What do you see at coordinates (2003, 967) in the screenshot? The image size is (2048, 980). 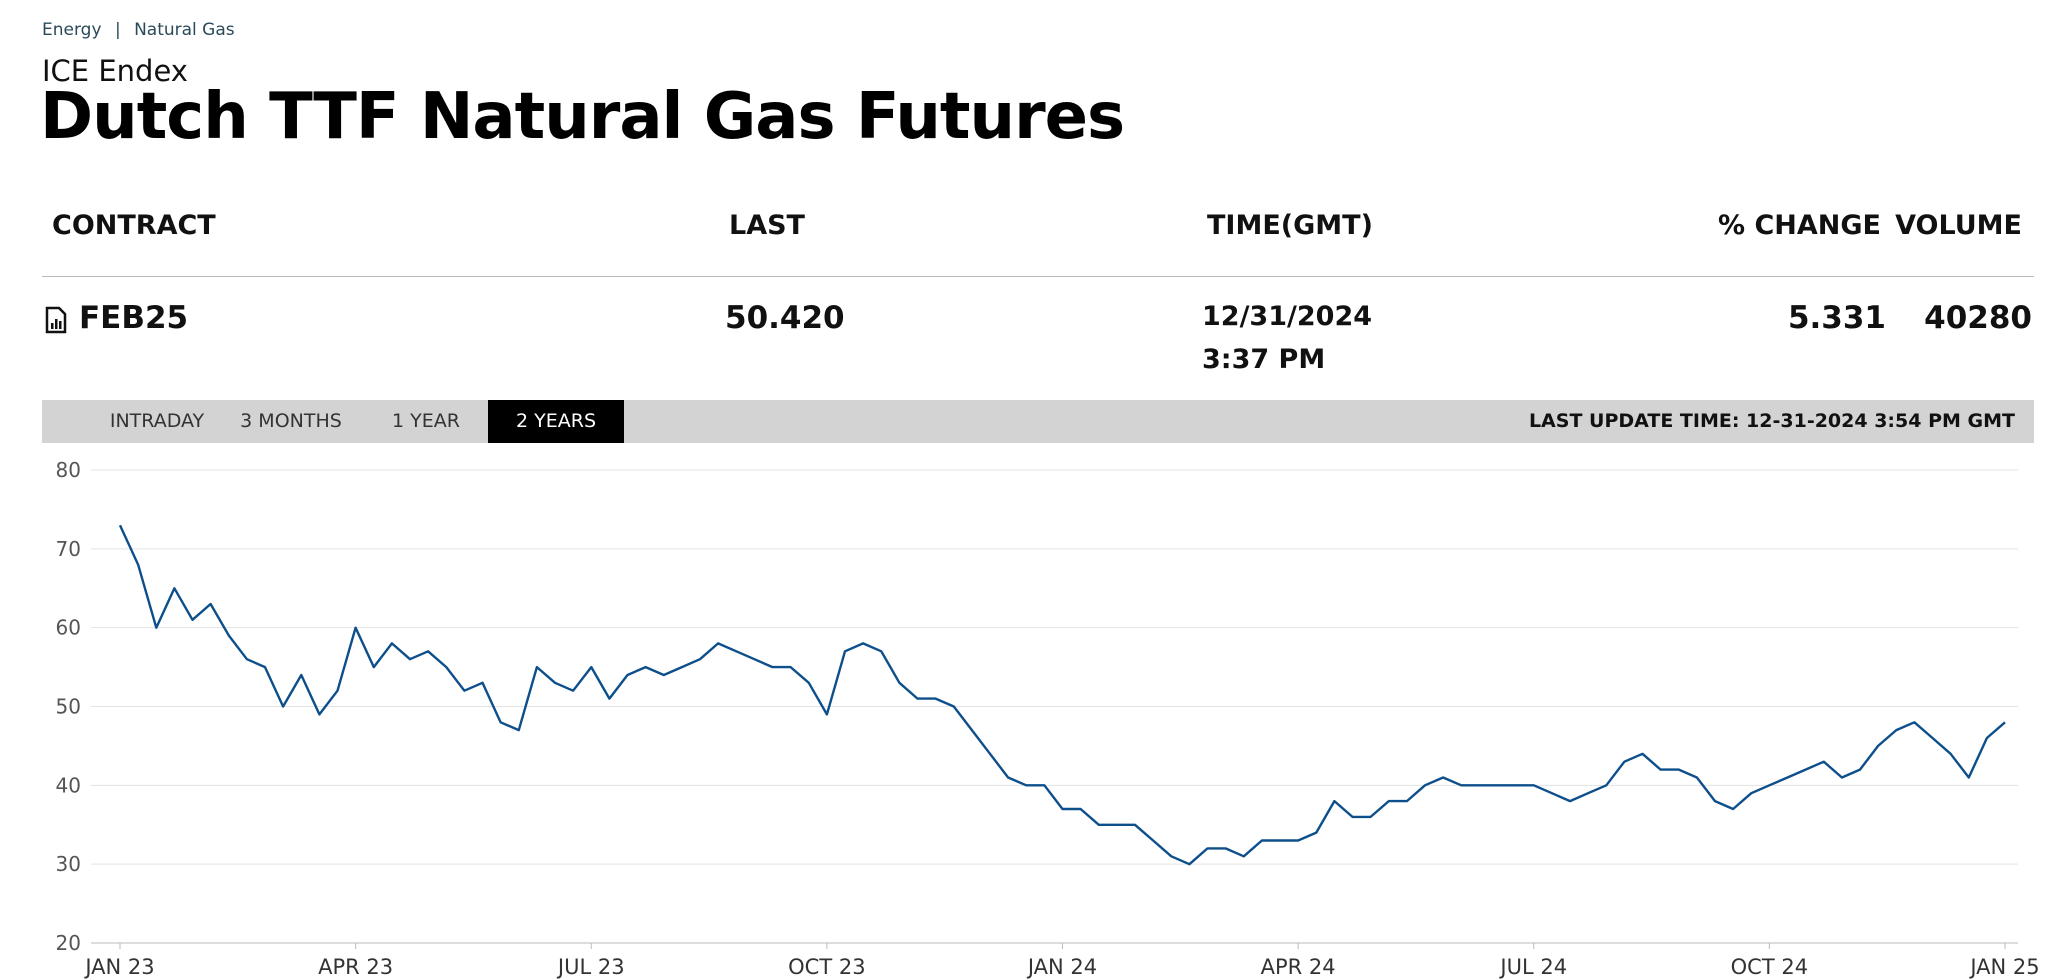 I see `x-tick-label: JAN 25` at bounding box center [2003, 967].